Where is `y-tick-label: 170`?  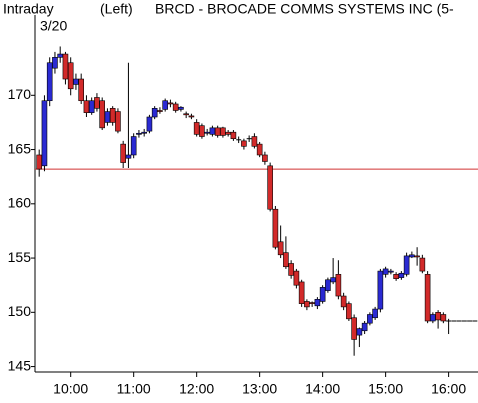 y-tick-label: 170 is located at coordinates (20, 94).